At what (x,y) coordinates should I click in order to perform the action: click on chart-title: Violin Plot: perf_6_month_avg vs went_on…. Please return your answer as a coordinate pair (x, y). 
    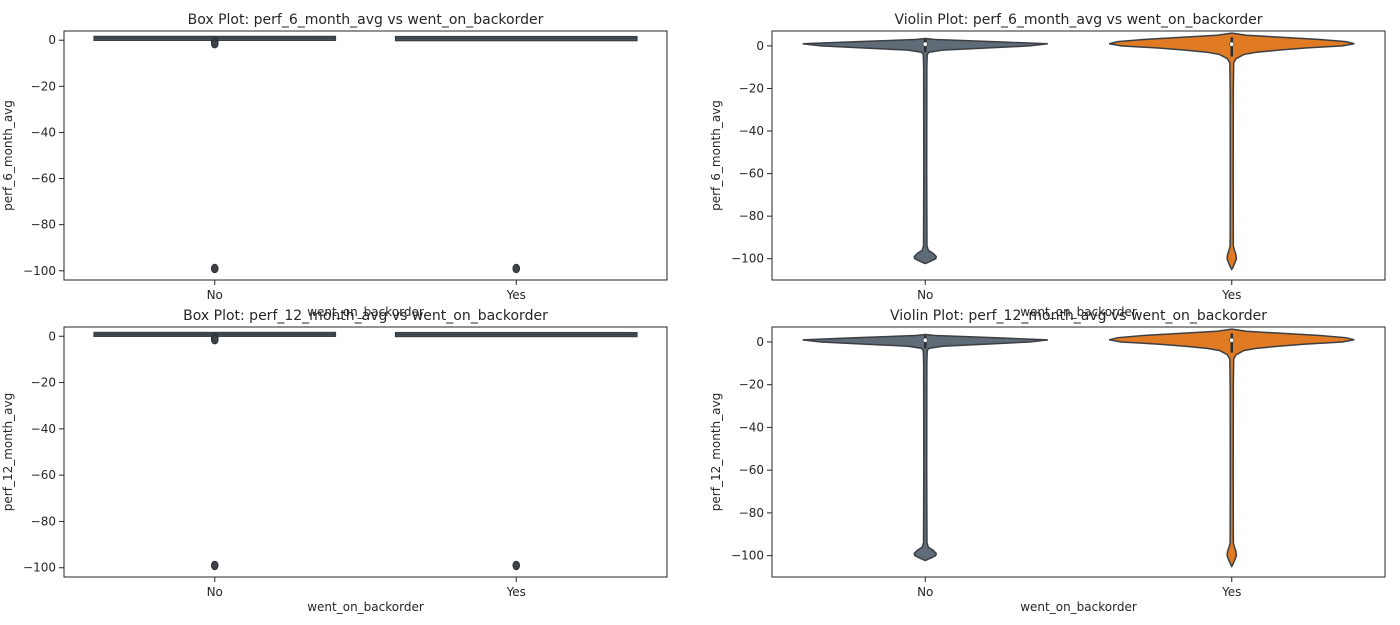
    Looking at the image, I should click on (1078, 20).